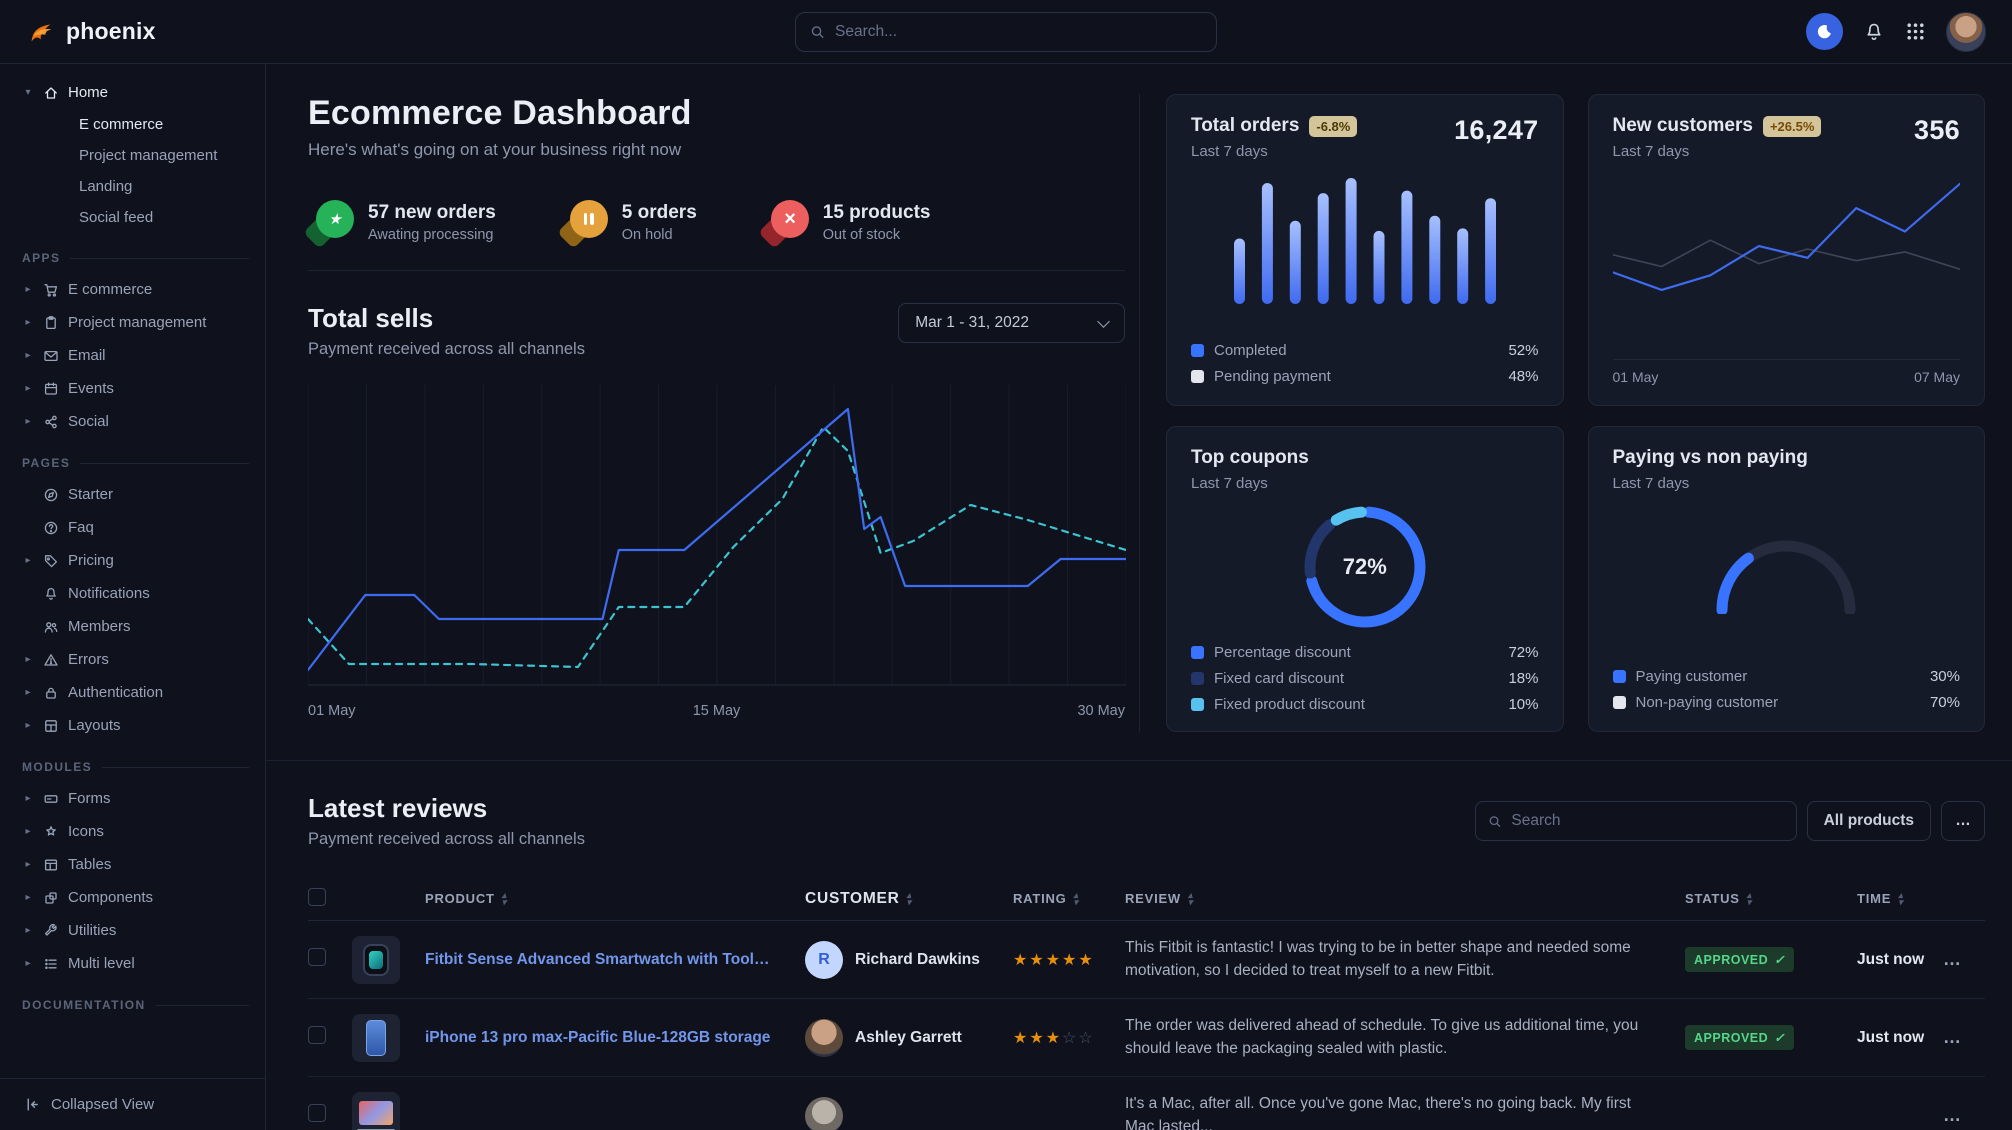 This screenshot has height=1130, width=2012. What do you see at coordinates (51, 963) in the screenshot?
I see `list-icon` at bounding box center [51, 963].